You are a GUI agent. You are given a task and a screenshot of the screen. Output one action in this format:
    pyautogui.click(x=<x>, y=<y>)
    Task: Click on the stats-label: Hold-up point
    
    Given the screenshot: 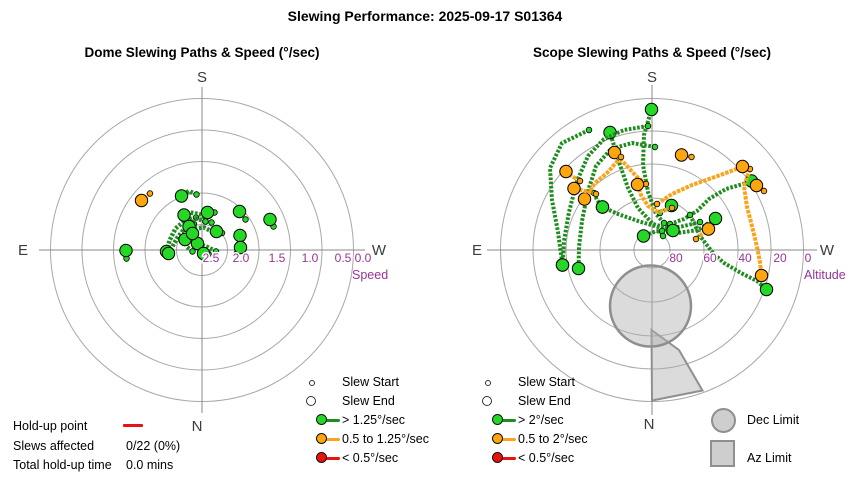 What is the action you would take?
    pyautogui.click(x=50, y=426)
    